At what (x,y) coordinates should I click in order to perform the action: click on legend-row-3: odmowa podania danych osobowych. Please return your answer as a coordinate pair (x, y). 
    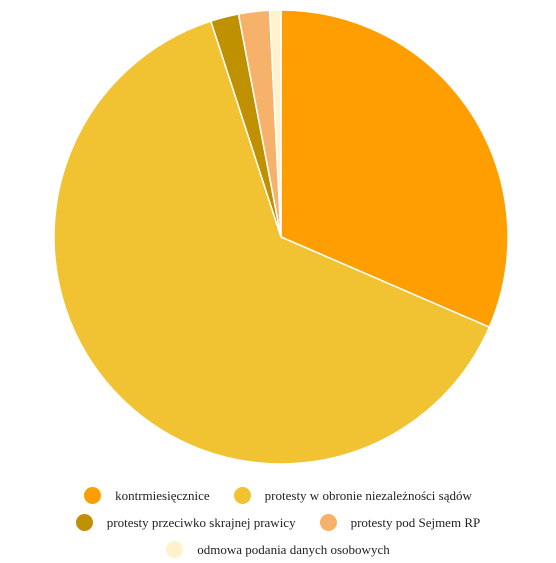
    Looking at the image, I should click on (278, 549).